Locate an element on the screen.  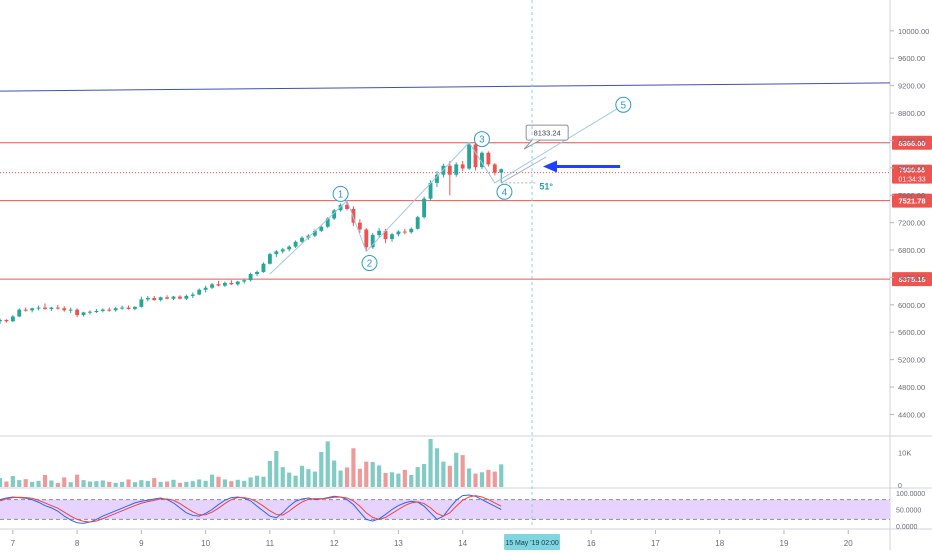
volume-pane is located at coordinates (252, 463).